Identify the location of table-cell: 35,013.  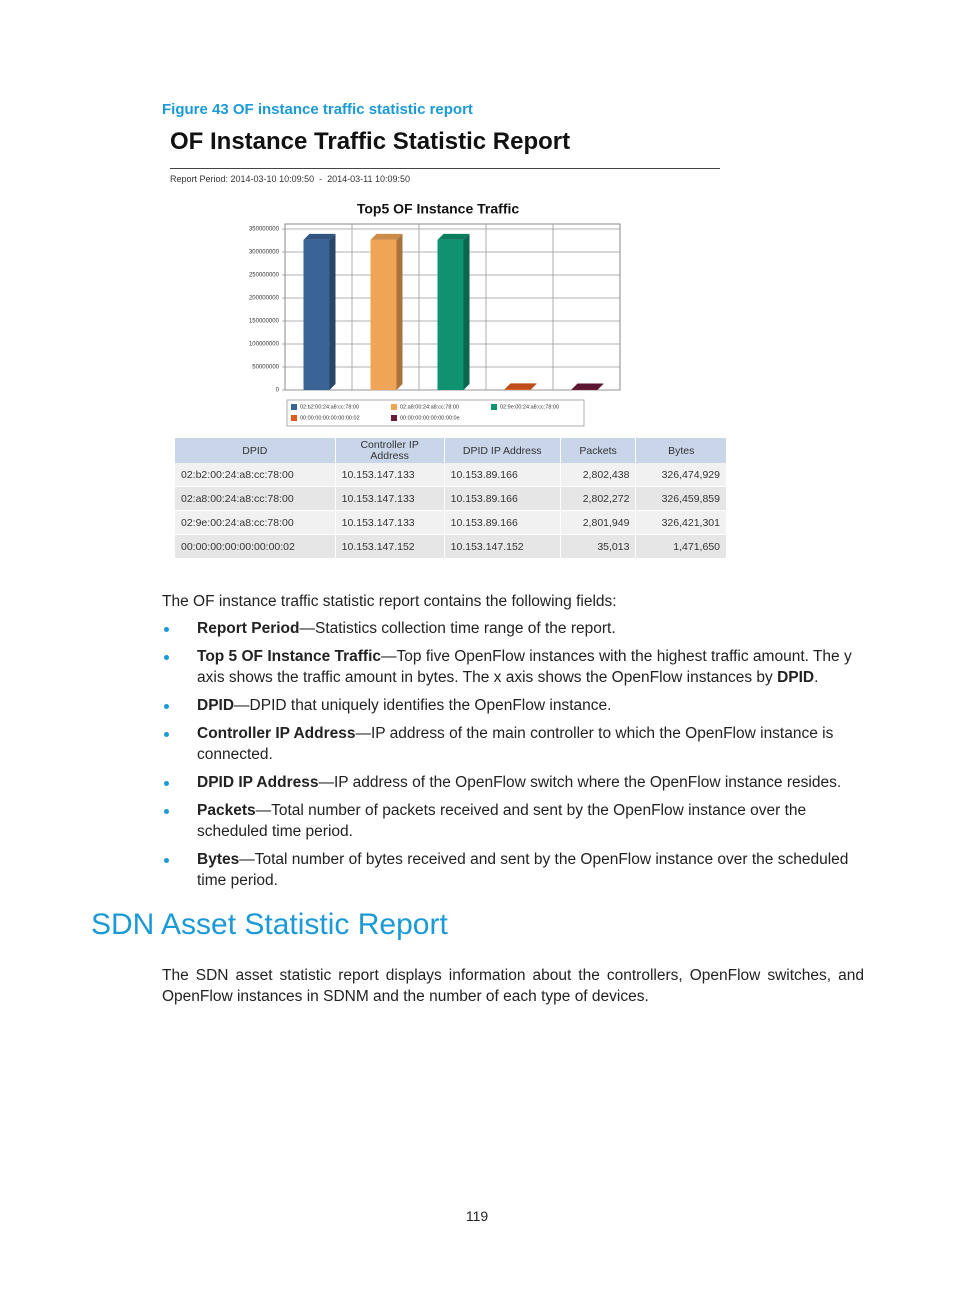
(598, 546).